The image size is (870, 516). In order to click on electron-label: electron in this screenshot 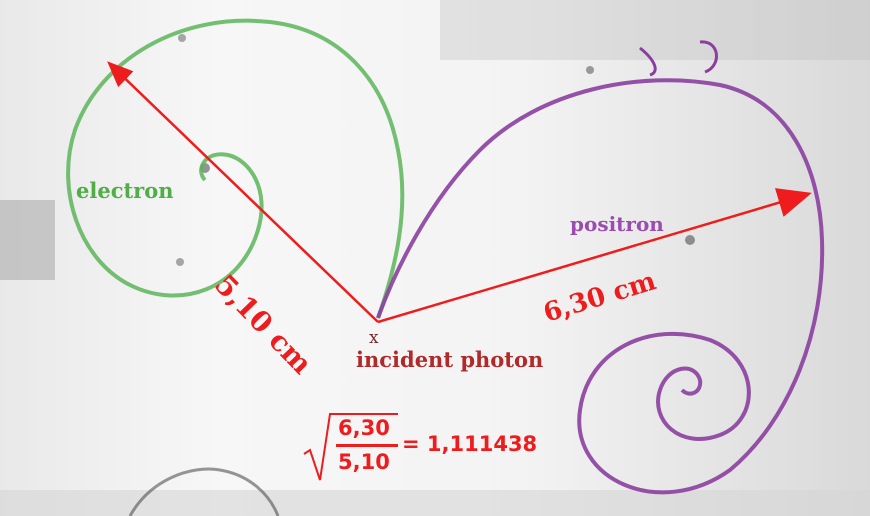, I will do `click(125, 190)`.